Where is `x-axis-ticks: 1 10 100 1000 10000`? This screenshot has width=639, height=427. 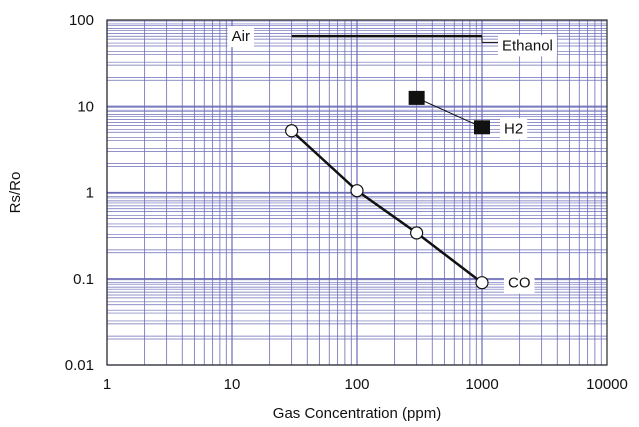
x-axis-ticks: 1 10 100 1000 10000 is located at coordinates (365, 384).